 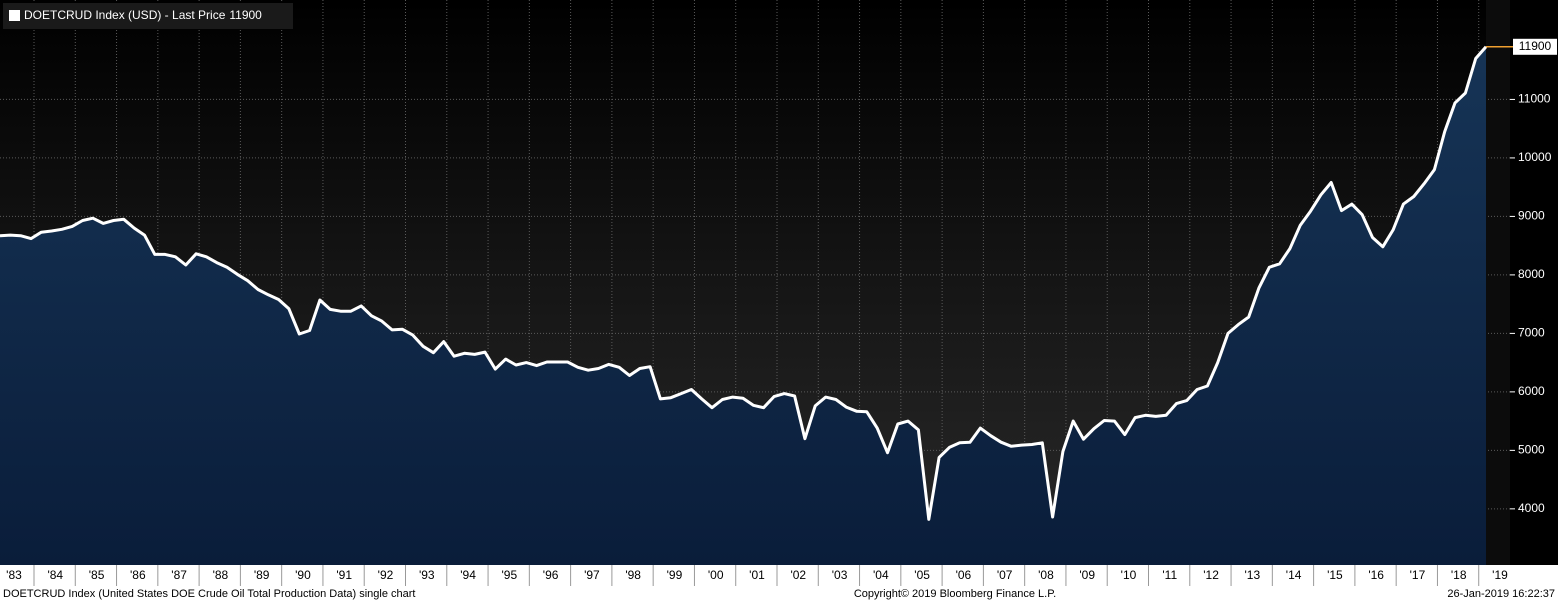 I want to click on legend-value: 11900, so click(x=245, y=15).